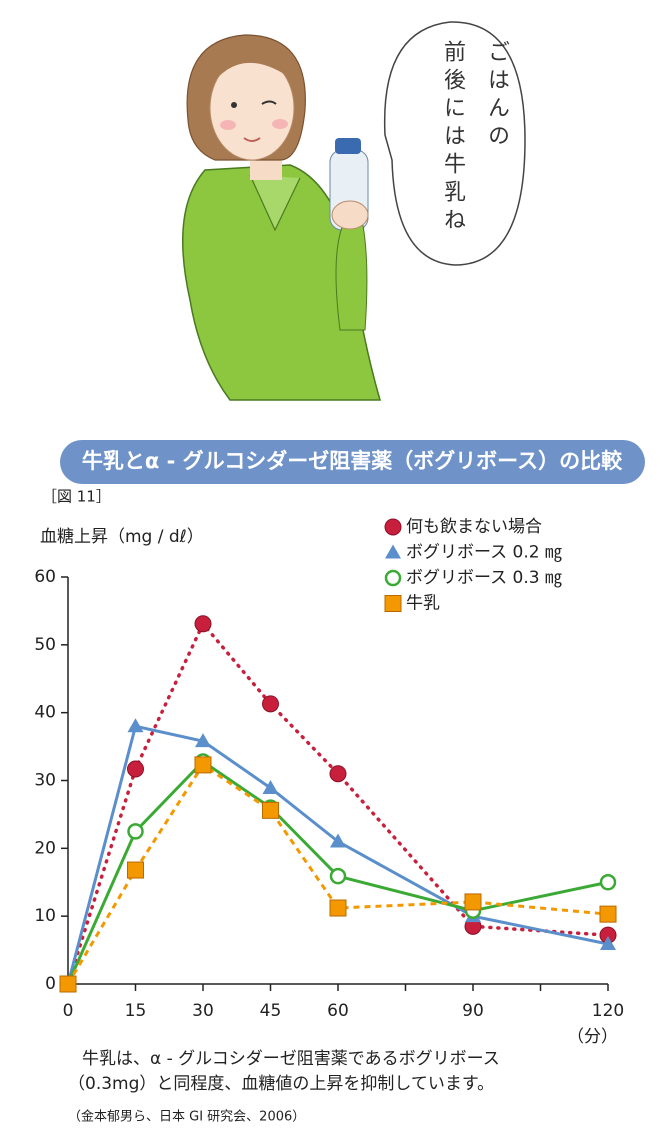 This screenshot has height=1141, width=657. Describe the element at coordinates (45, 848) in the screenshot. I see `y-tick-label: 20` at that location.